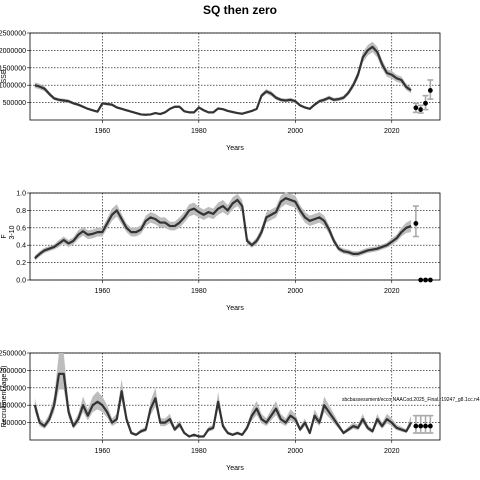 Image resolution: width=480 pixels, height=480 pixels. I want to click on y-tick-label: 0.2, so click(21, 263).